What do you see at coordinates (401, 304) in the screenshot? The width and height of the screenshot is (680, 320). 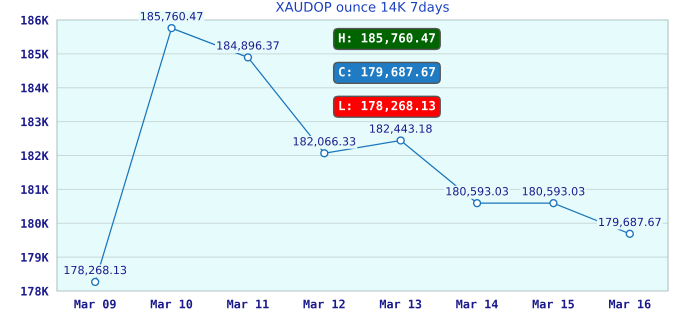 I see `x-tick-label: Mar 13` at bounding box center [401, 304].